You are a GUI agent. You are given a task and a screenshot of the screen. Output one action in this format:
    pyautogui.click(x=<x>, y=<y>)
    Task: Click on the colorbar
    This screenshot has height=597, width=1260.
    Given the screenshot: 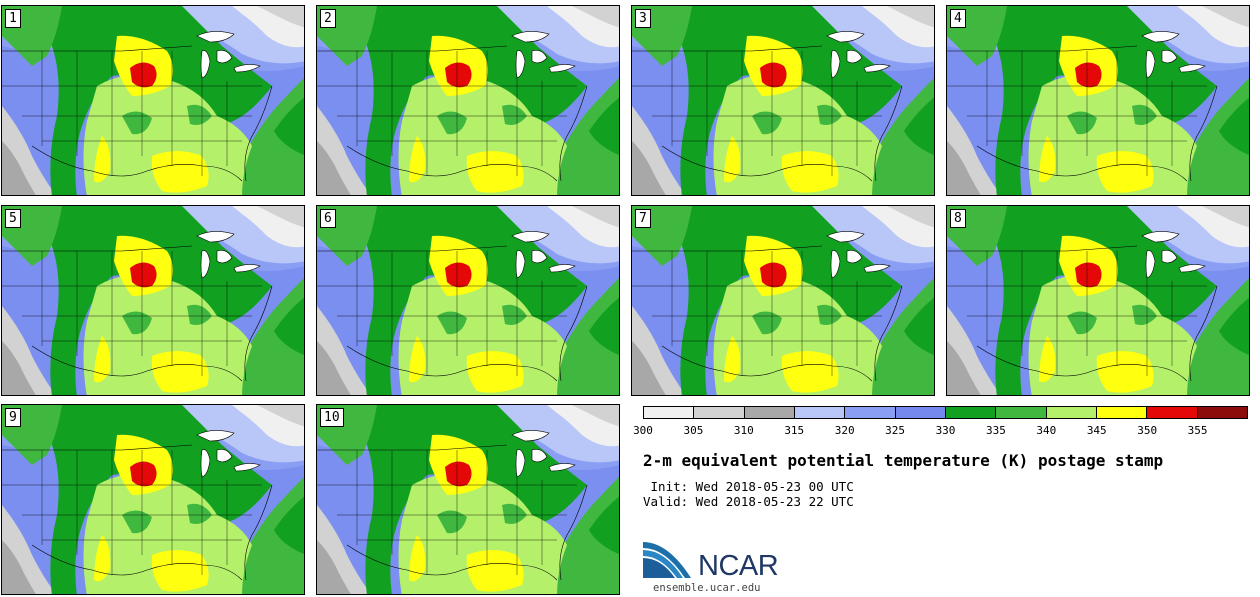 What is the action you would take?
    pyautogui.click(x=945, y=412)
    